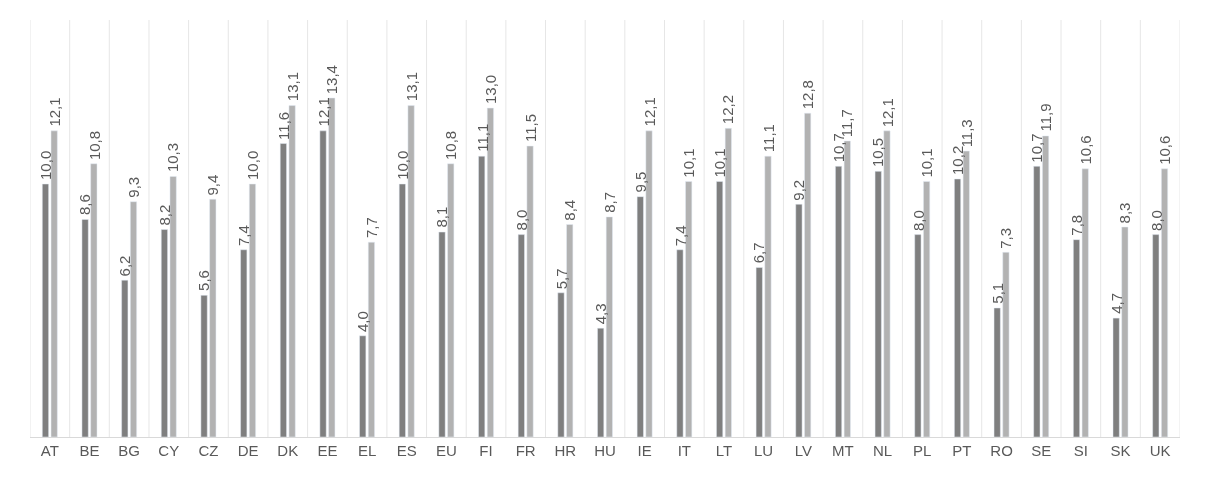  I want to click on x-tick-label: BG, so click(129, 450).